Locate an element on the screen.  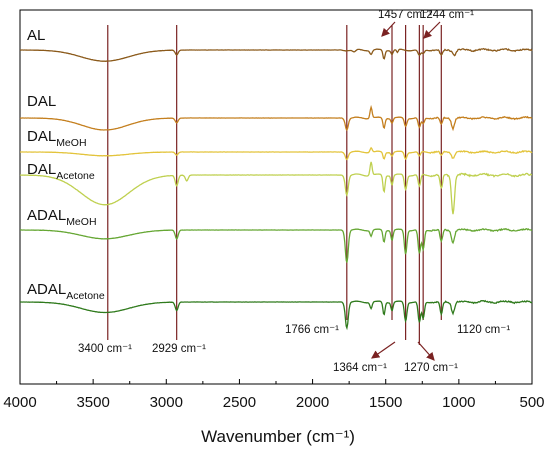
spectrum-al is located at coordinates (276, 54).